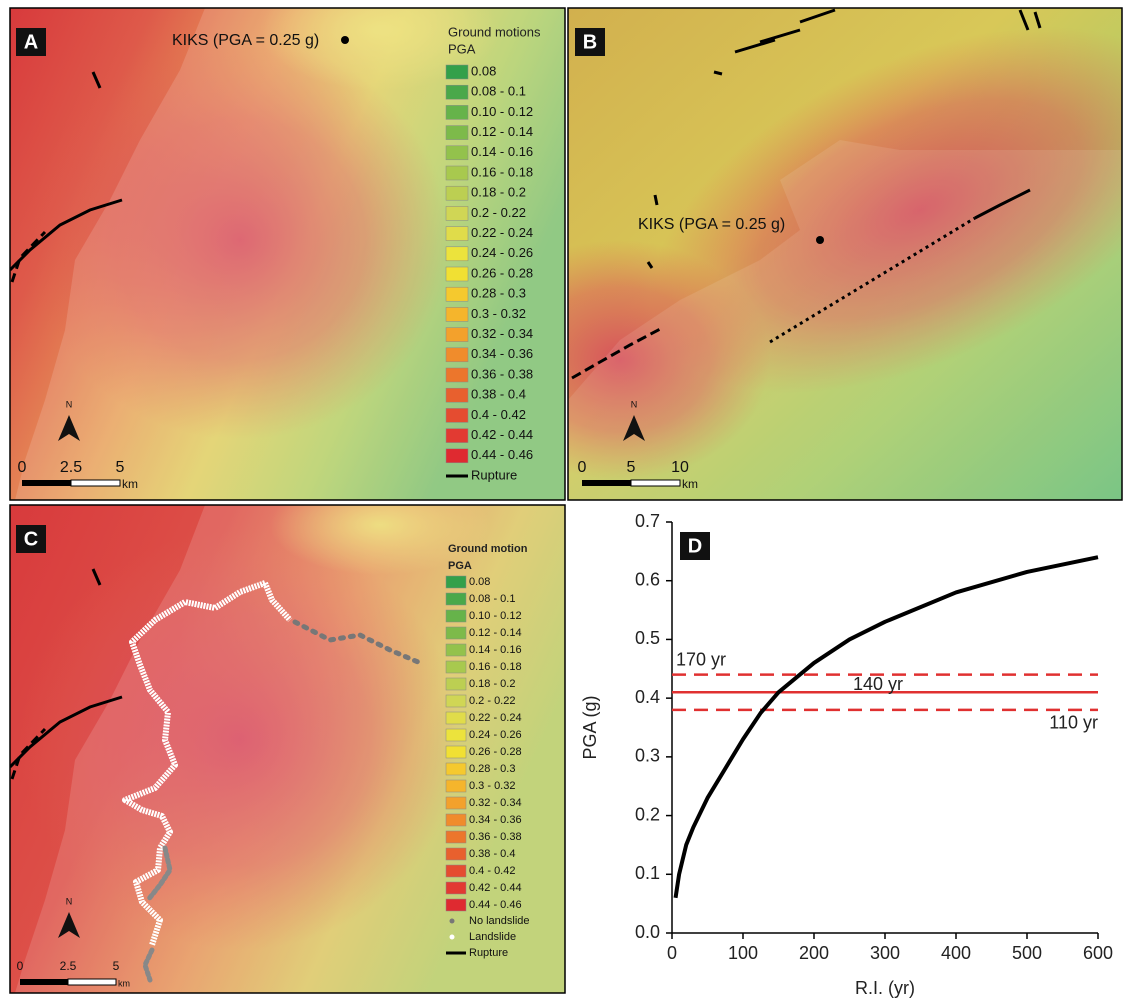 The width and height of the screenshot is (1124, 999). What do you see at coordinates (886, 727) in the screenshot?
I see `curve` at bounding box center [886, 727].